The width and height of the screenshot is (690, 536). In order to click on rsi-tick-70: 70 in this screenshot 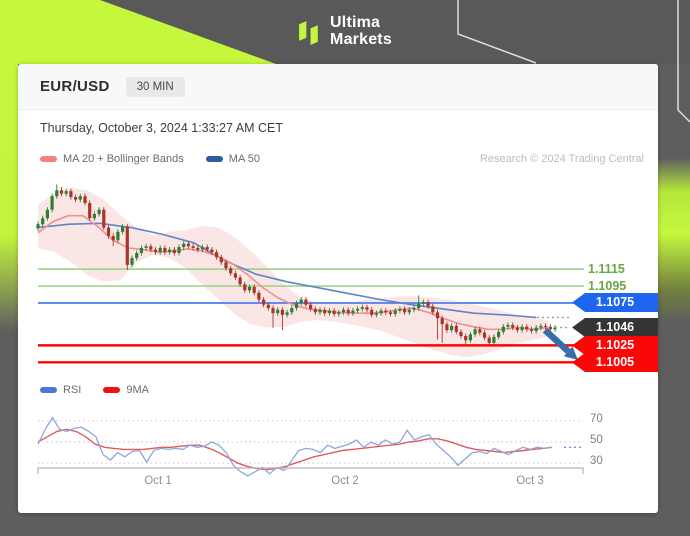, I will do `click(596, 419)`.